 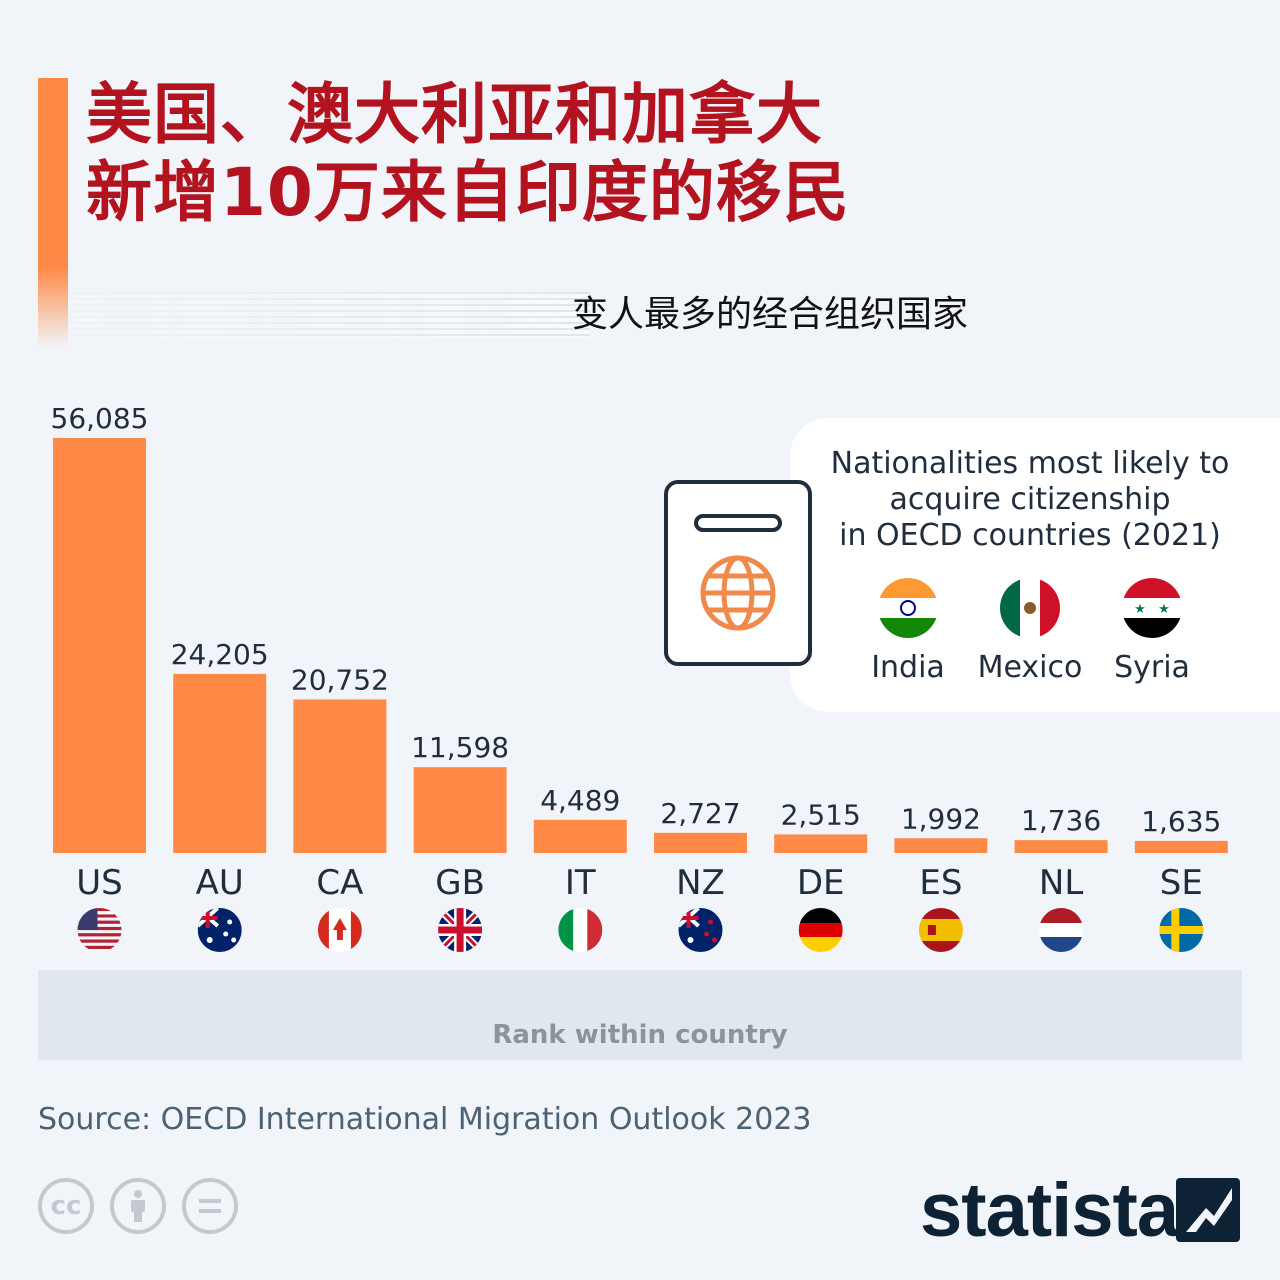 I want to click on brand-name: statista, so click(x=1049, y=1210).